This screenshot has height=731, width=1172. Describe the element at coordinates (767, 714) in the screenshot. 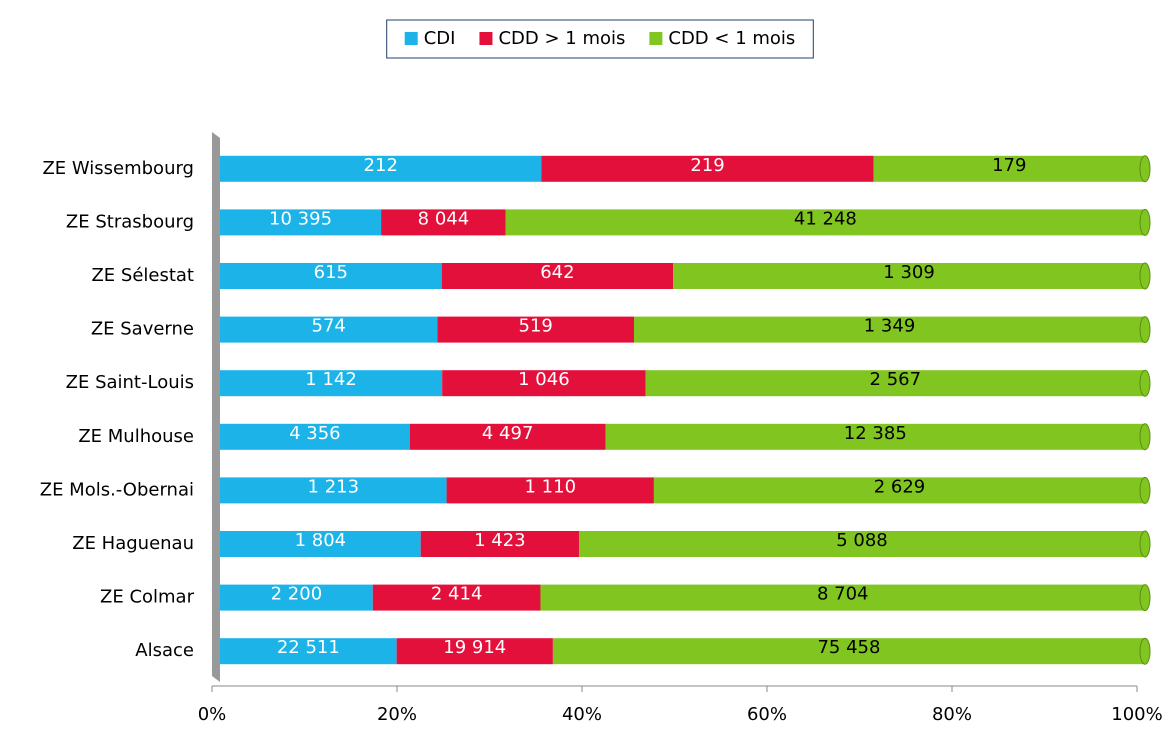

I see `x-tick-label: 60%` at that location.